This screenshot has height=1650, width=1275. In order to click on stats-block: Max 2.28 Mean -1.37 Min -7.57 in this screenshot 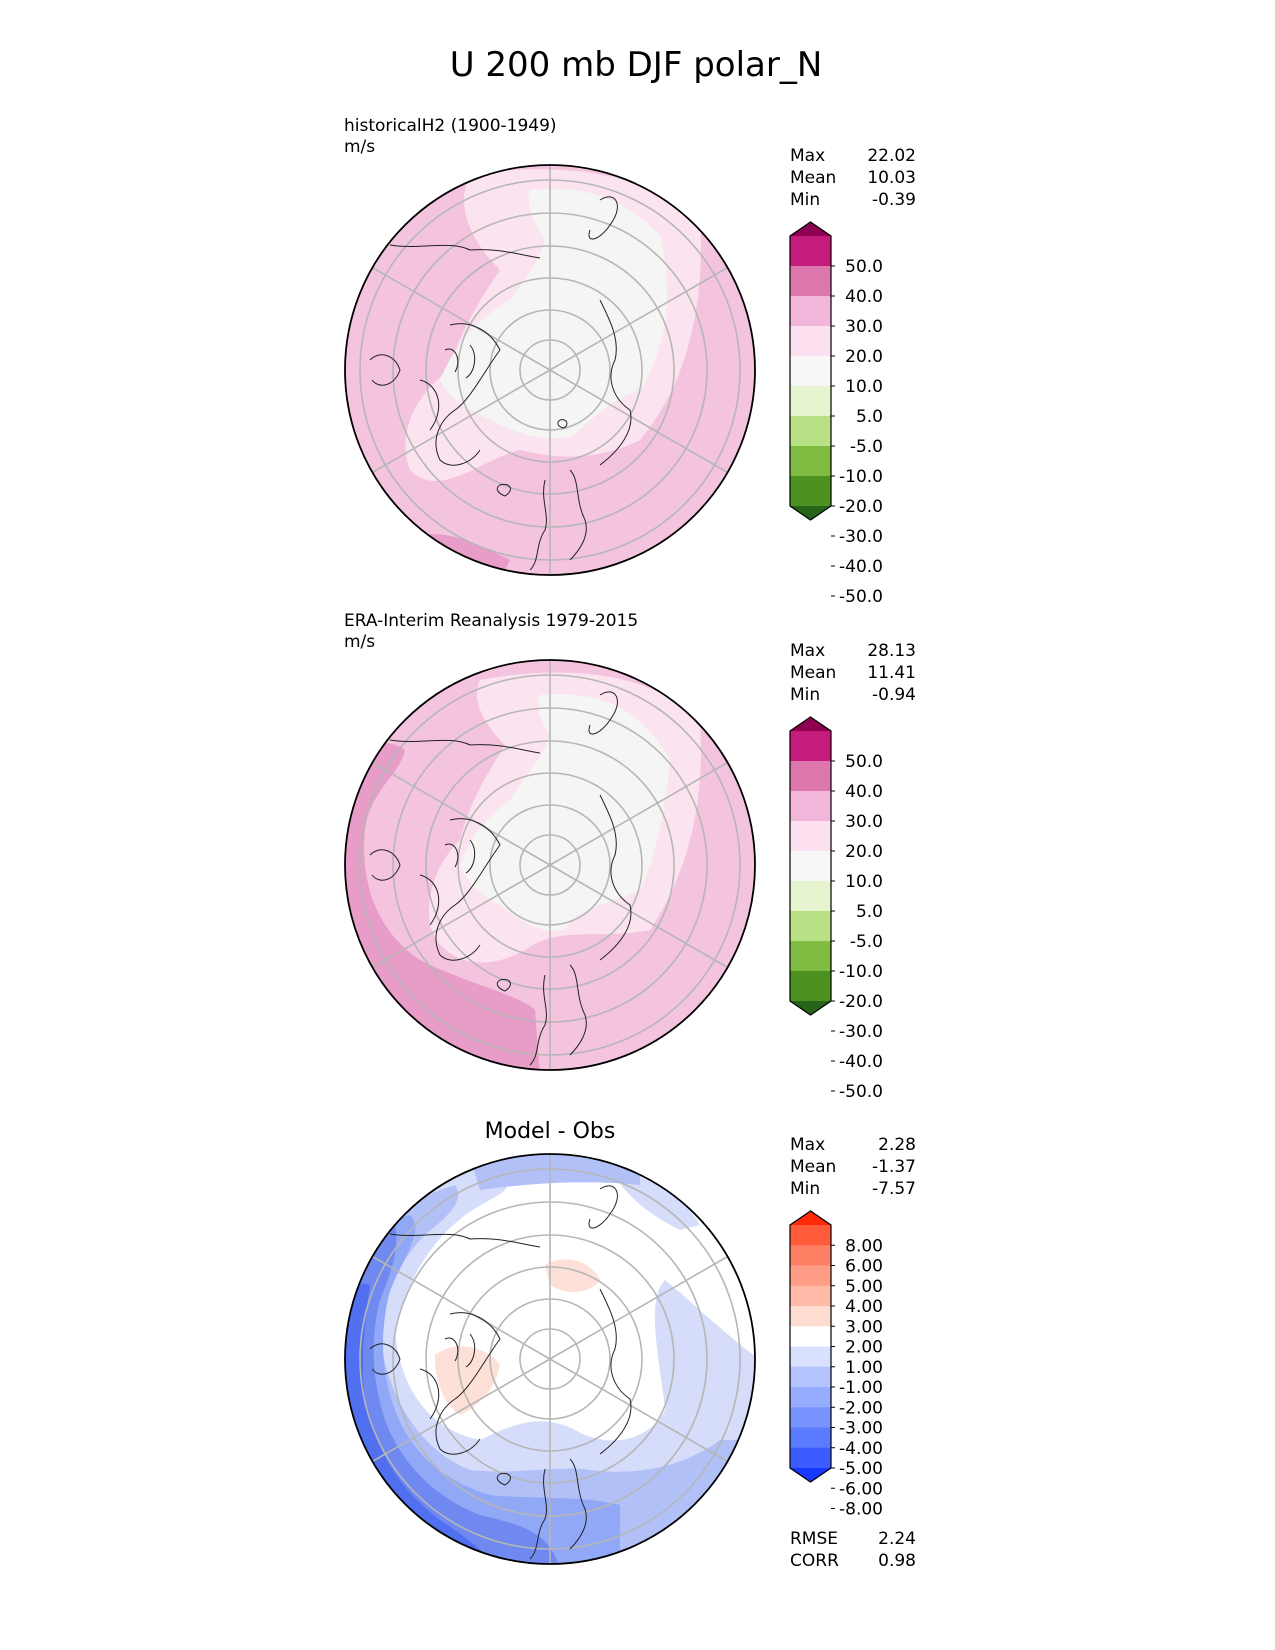, I will do `click(853, 1167)`.